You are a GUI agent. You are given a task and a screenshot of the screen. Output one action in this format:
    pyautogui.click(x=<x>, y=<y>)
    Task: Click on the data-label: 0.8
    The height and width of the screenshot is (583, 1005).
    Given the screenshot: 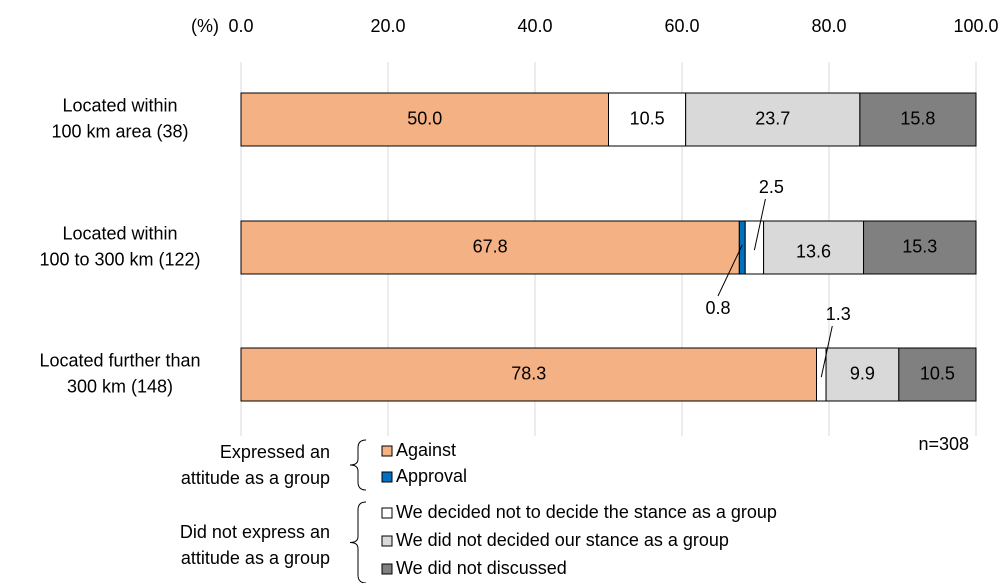 What is the action you would take?
    pyautogui.click(x=717, y=308)
    